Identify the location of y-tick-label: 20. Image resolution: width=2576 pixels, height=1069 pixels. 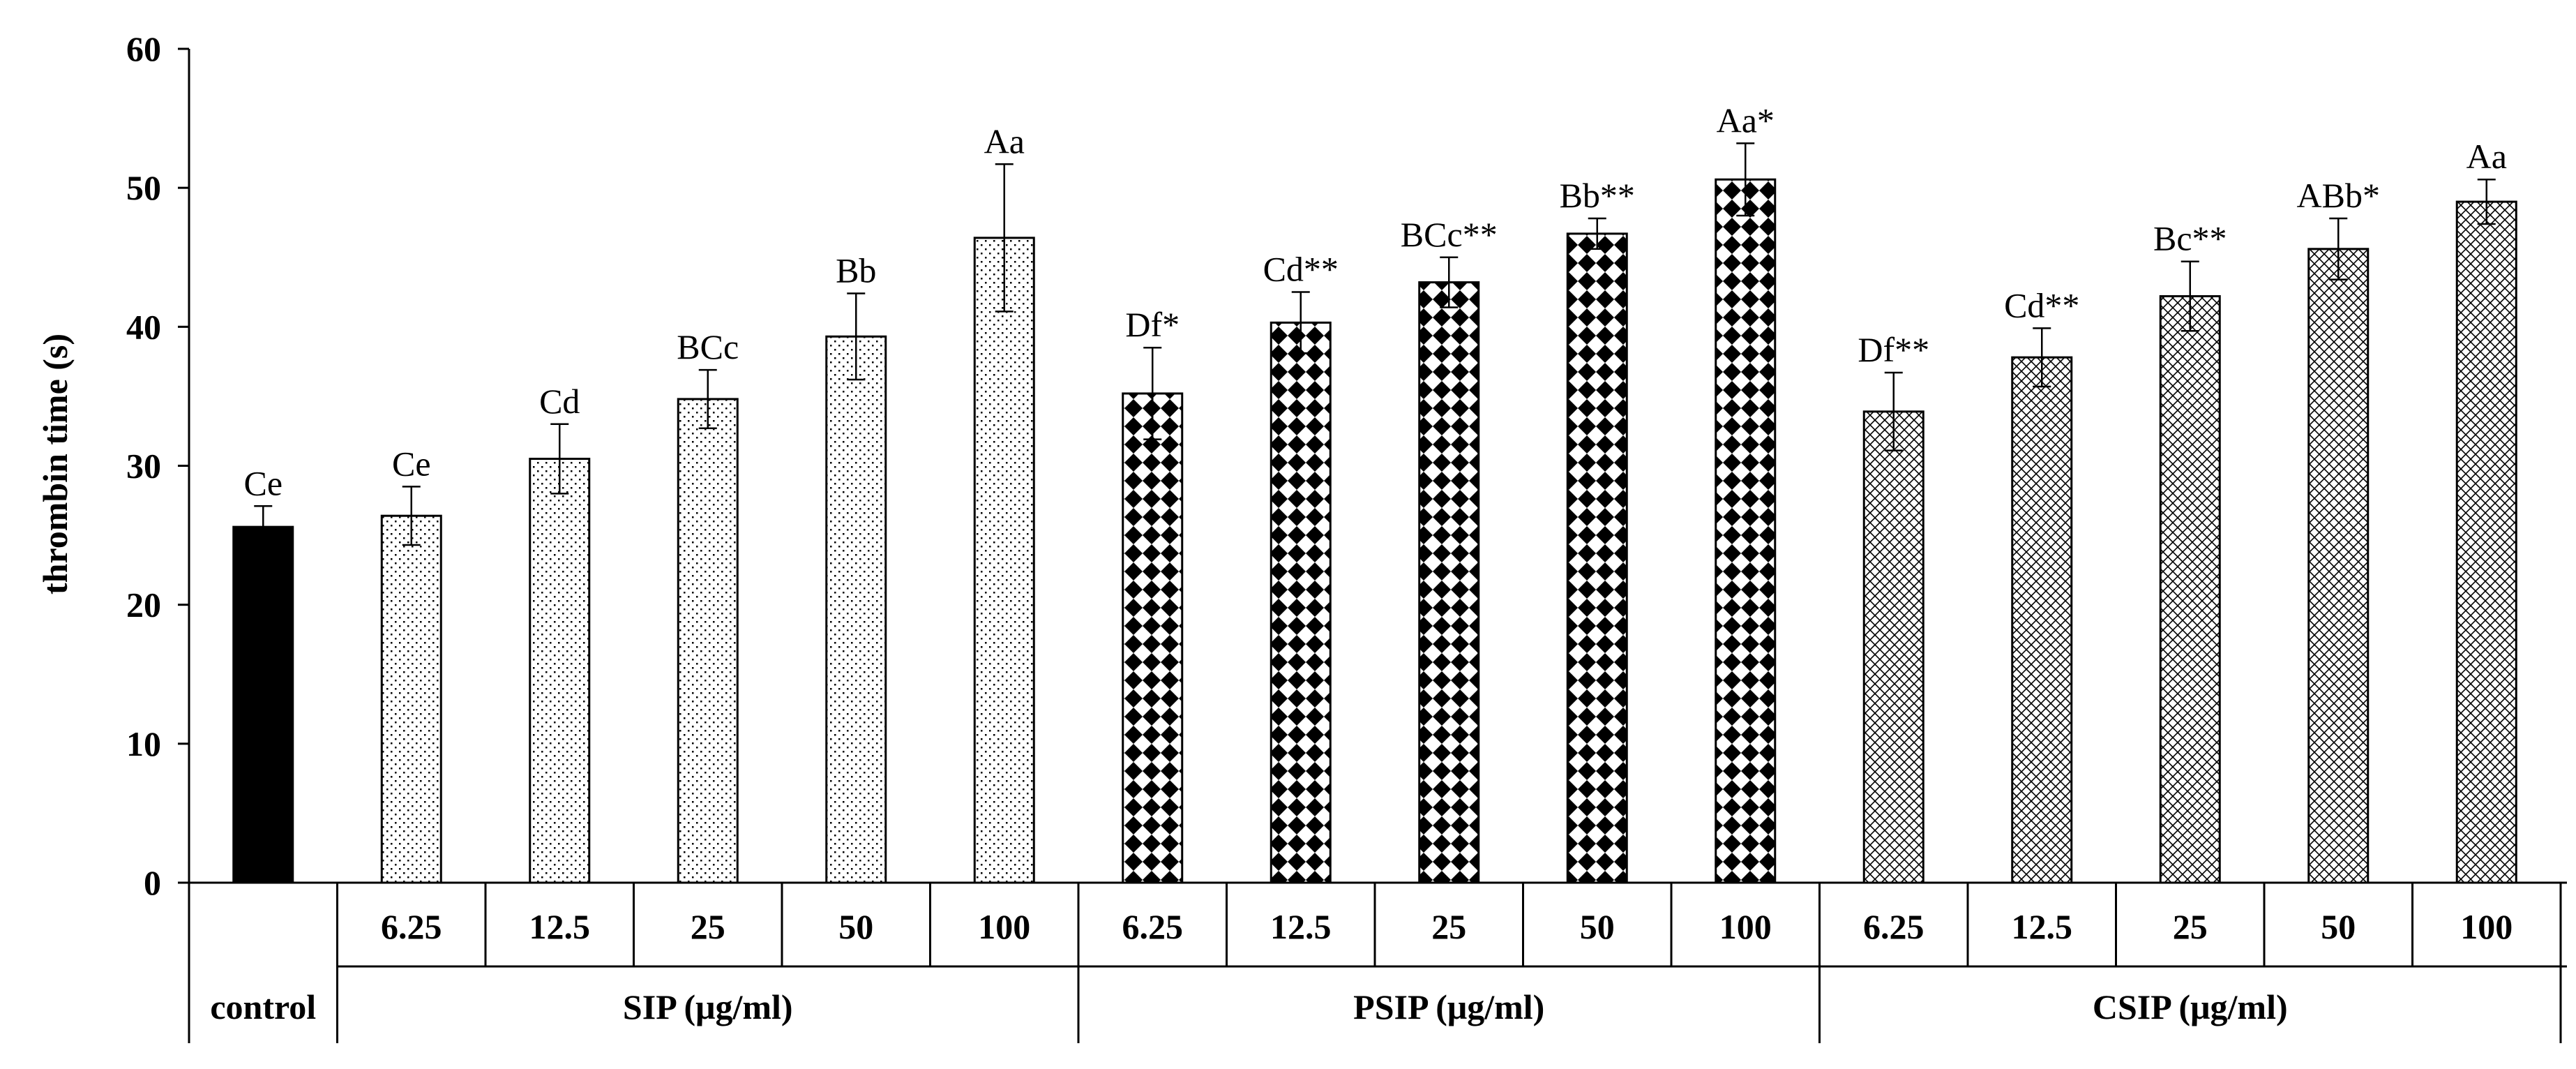
(143, 605).